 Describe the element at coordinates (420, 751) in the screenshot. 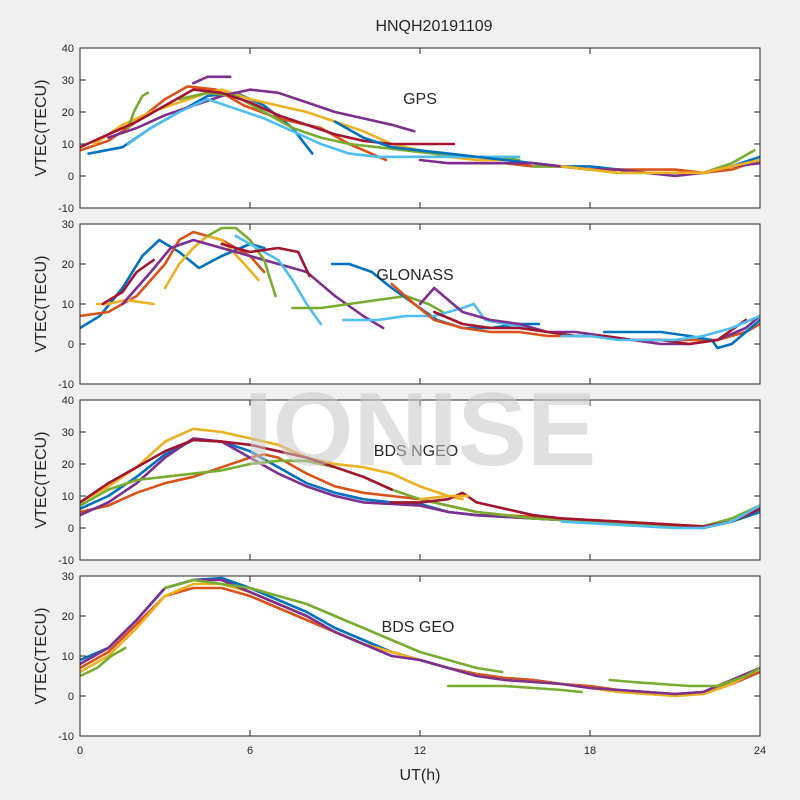

I see `x-tick-label: 12` at that location.